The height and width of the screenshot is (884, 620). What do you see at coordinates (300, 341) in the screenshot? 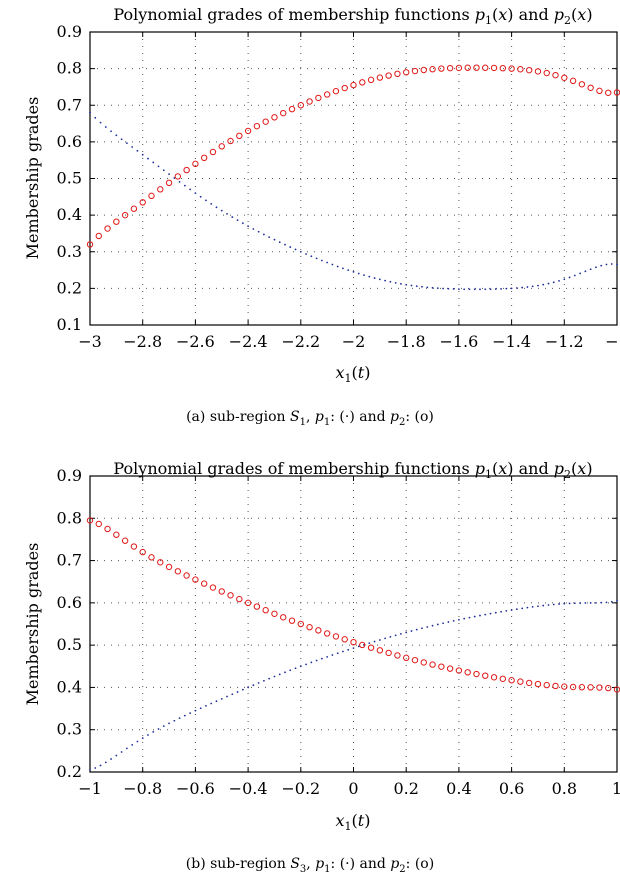
I see `chart-a-x-tick-label: −2.2` at bounding box center [300, 341].